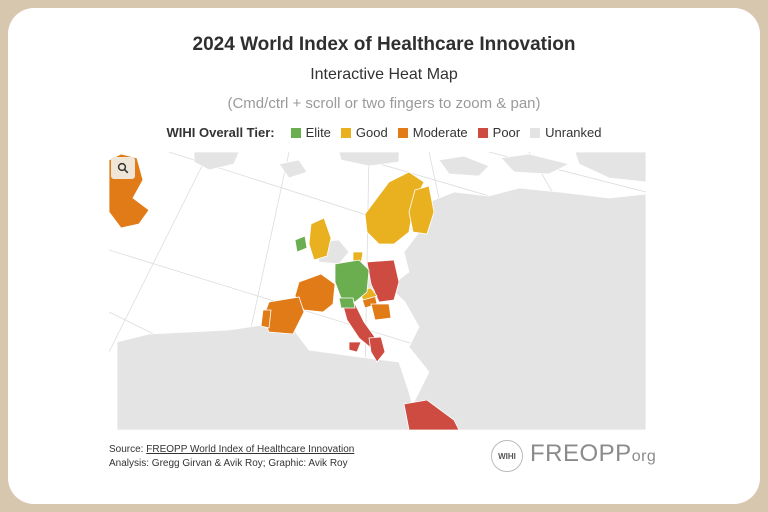 The image size is (768, 512). Describe the element at coordinates (431, 414) in the screenshot. I see `country-saudi-arabia` at that location.